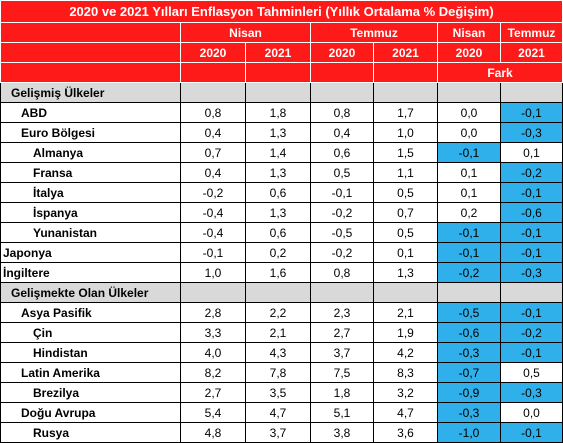 The image size is (563, 443). Describe the element at coordinates (469, 372) in the screenshot. I see `diff-cell: -0,7` at that location.